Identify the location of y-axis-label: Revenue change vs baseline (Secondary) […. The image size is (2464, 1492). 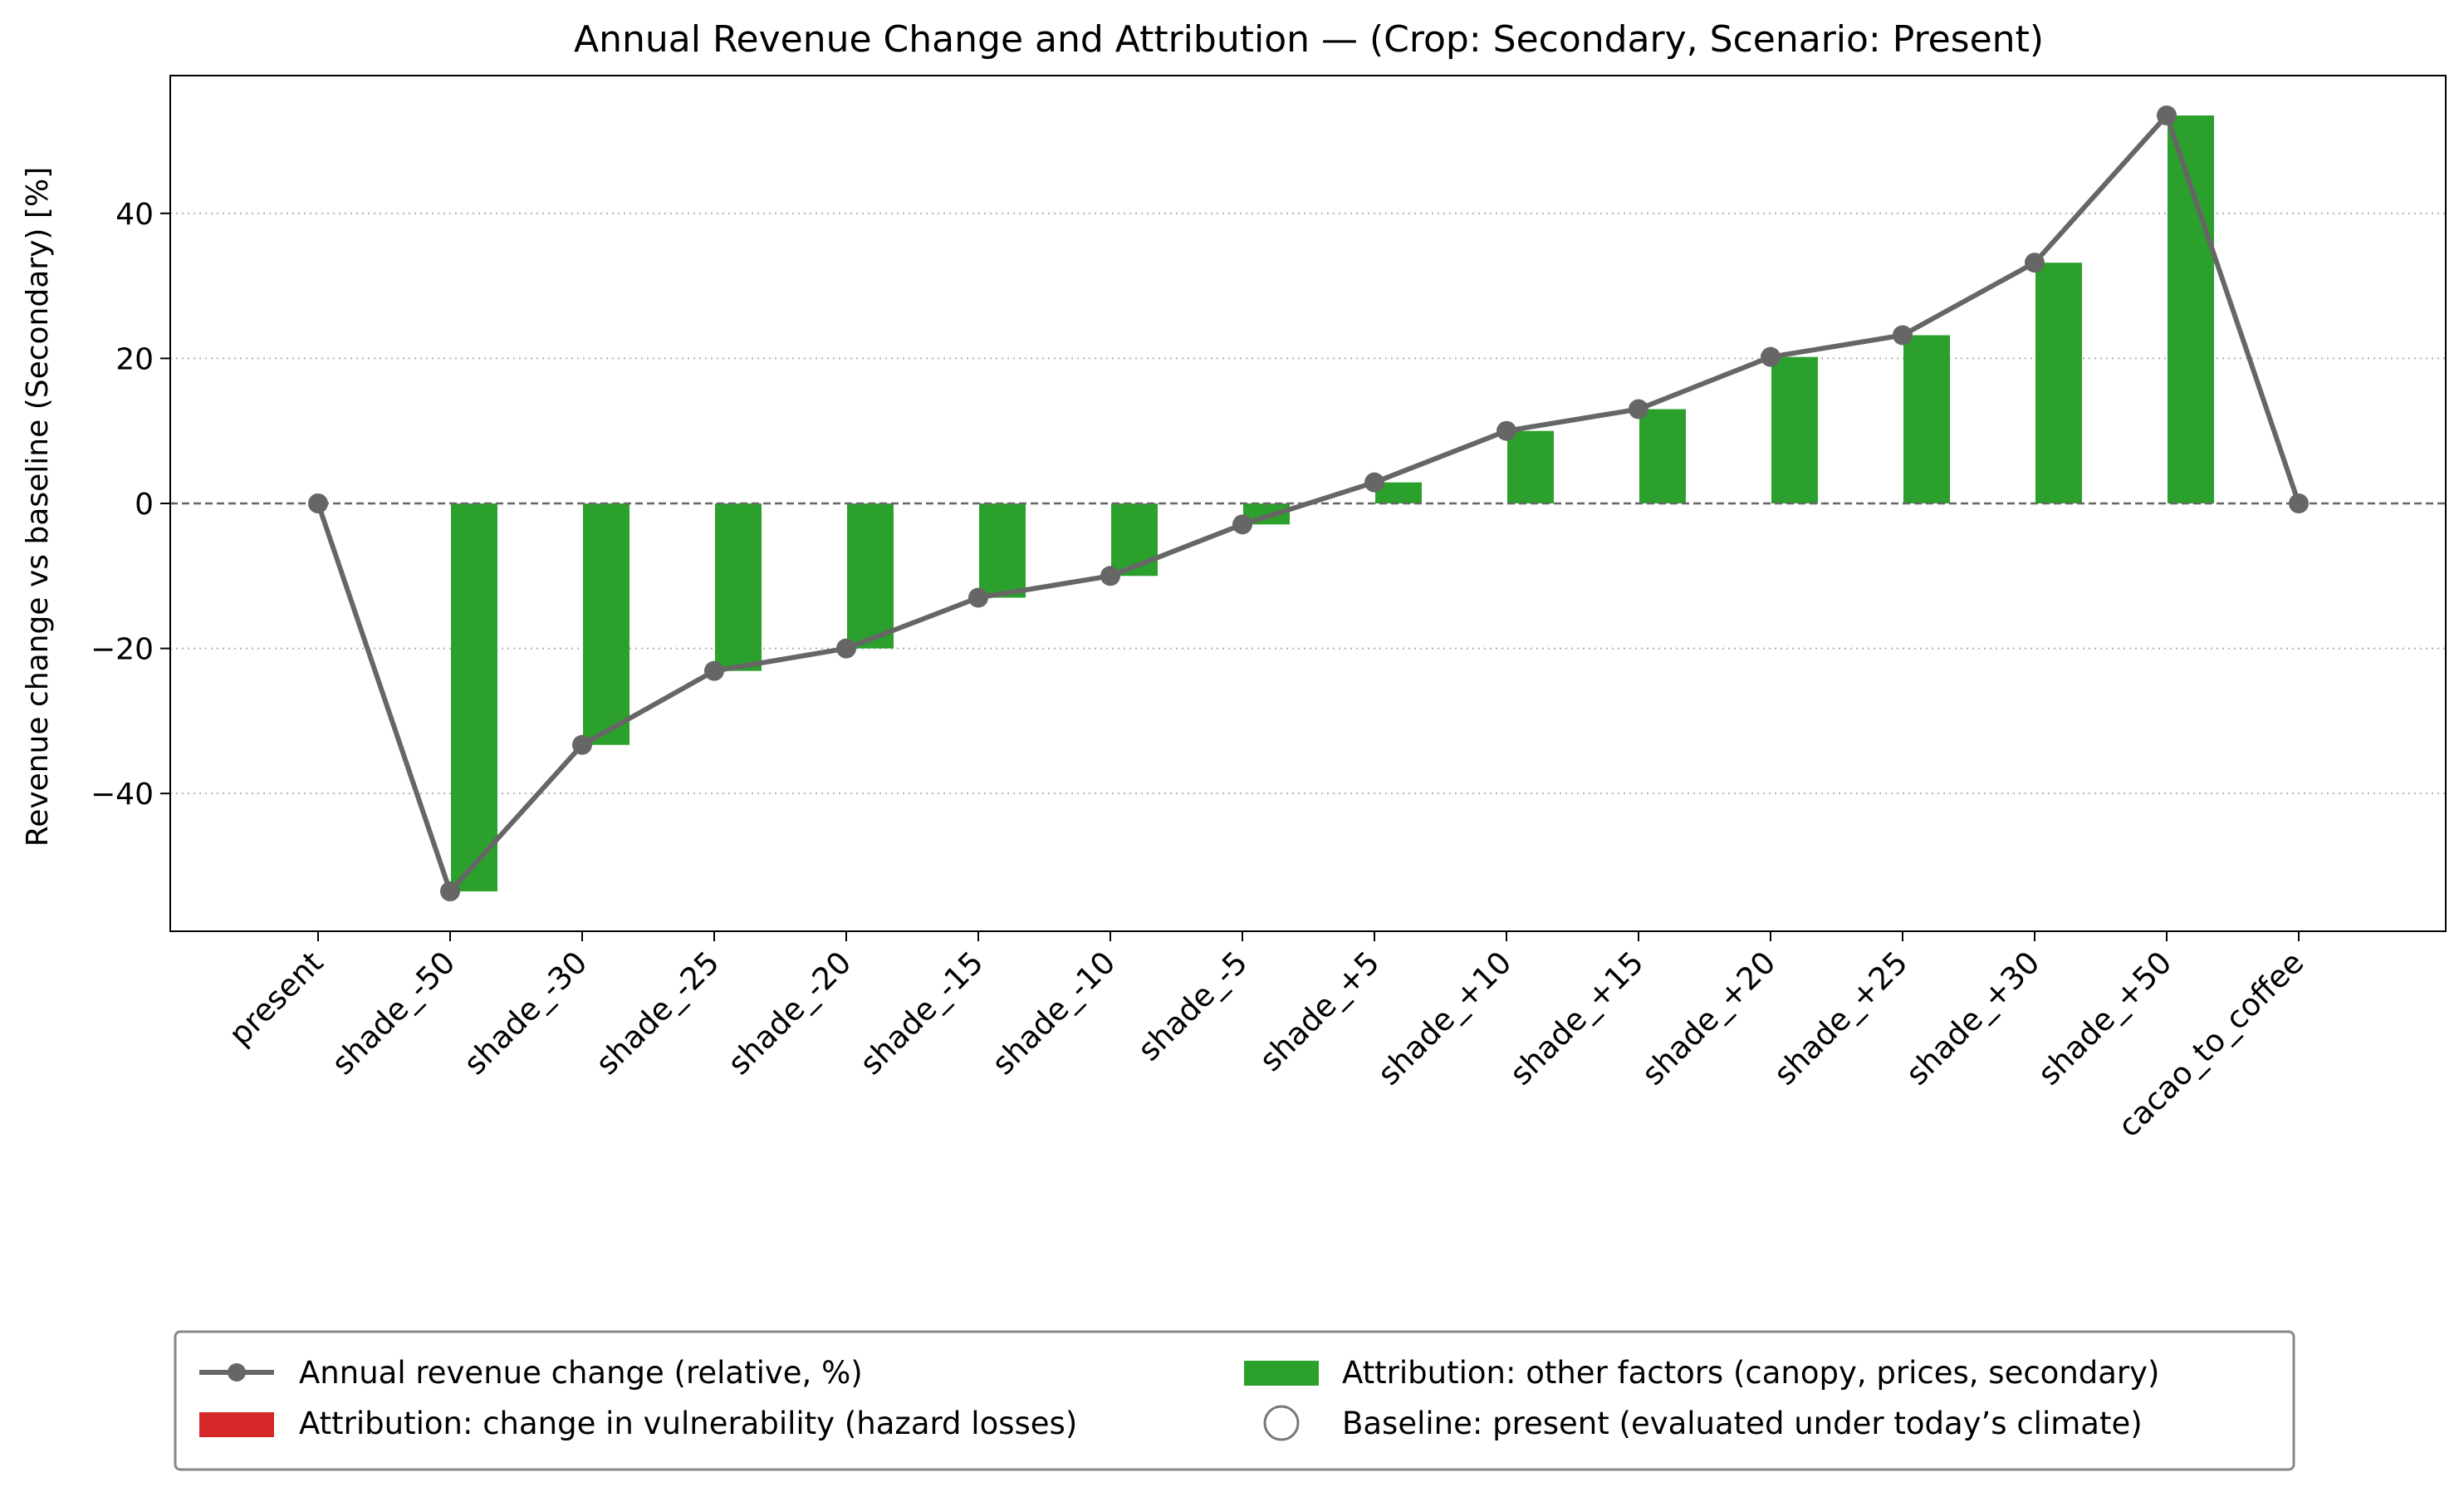
(38, 507).